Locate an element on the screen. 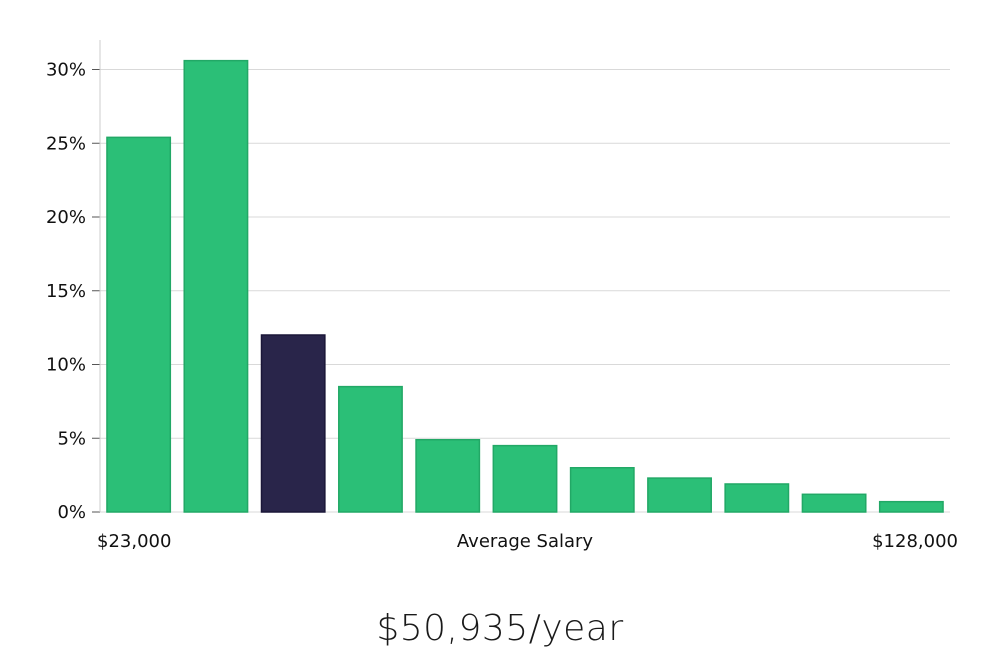 The image size is (1000, 660). y-tick-label: 0% is located at coordinates (71, 512).